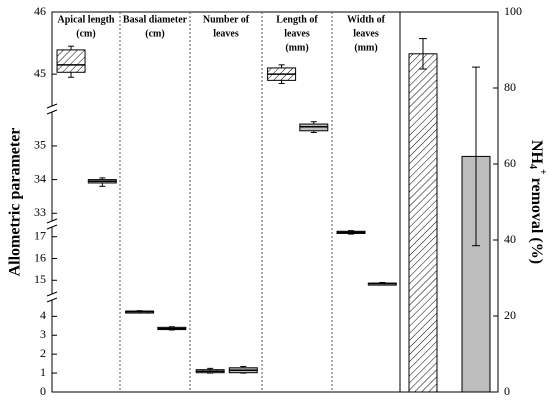 This screenshot has width=550, height=409. Describe the element at coordinates (43, 334) in the screenshot. I see `y-tick-label: 3` at that location.